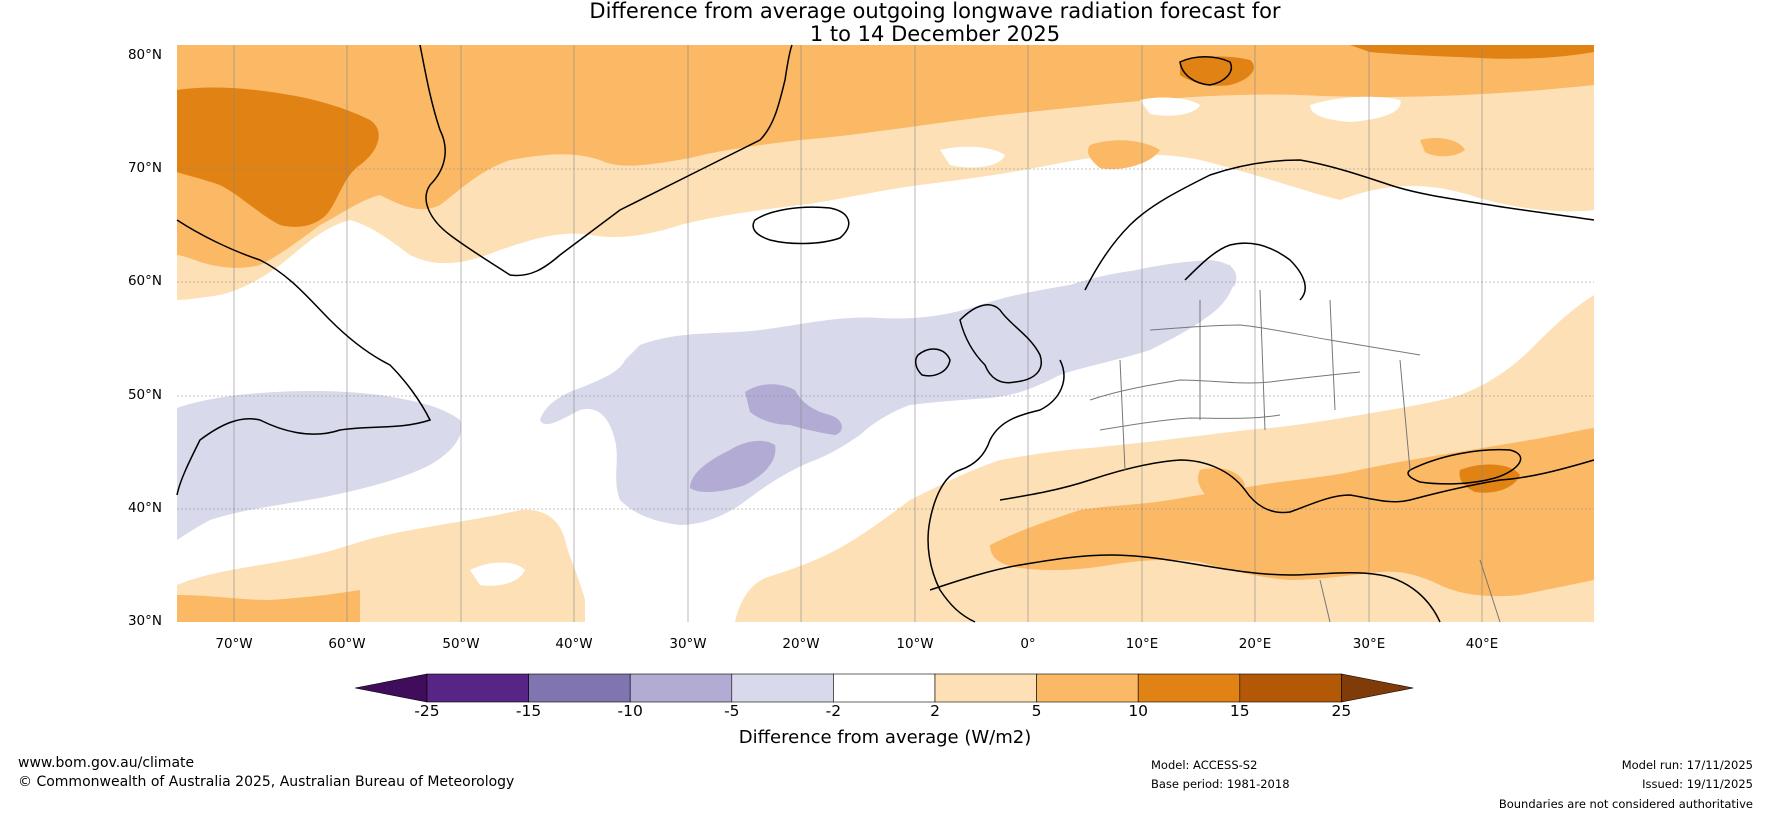 This screenshot has height=816, width=1770. What do you see at coordinates (1220, 784) in the screenshot?
I see `base-period: Base period: 1981-2018` at bounding box center [1220, 784].